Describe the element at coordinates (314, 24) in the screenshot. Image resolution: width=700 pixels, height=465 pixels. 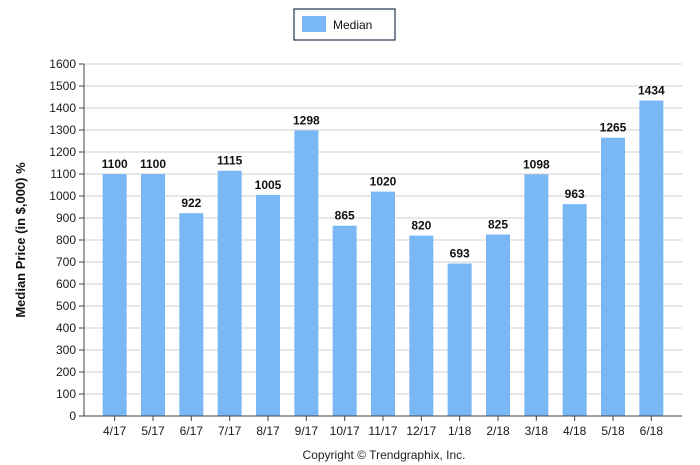
I see `legend-swatch` at that location.